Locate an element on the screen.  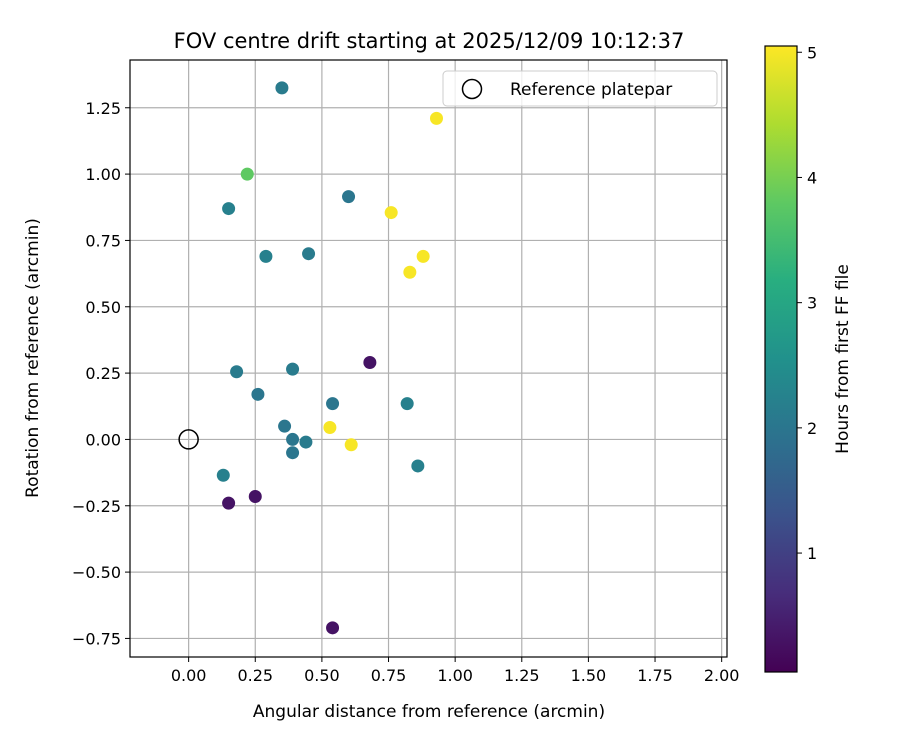
colorbar-tick-label: 5 is located at coordinates (812, 52).